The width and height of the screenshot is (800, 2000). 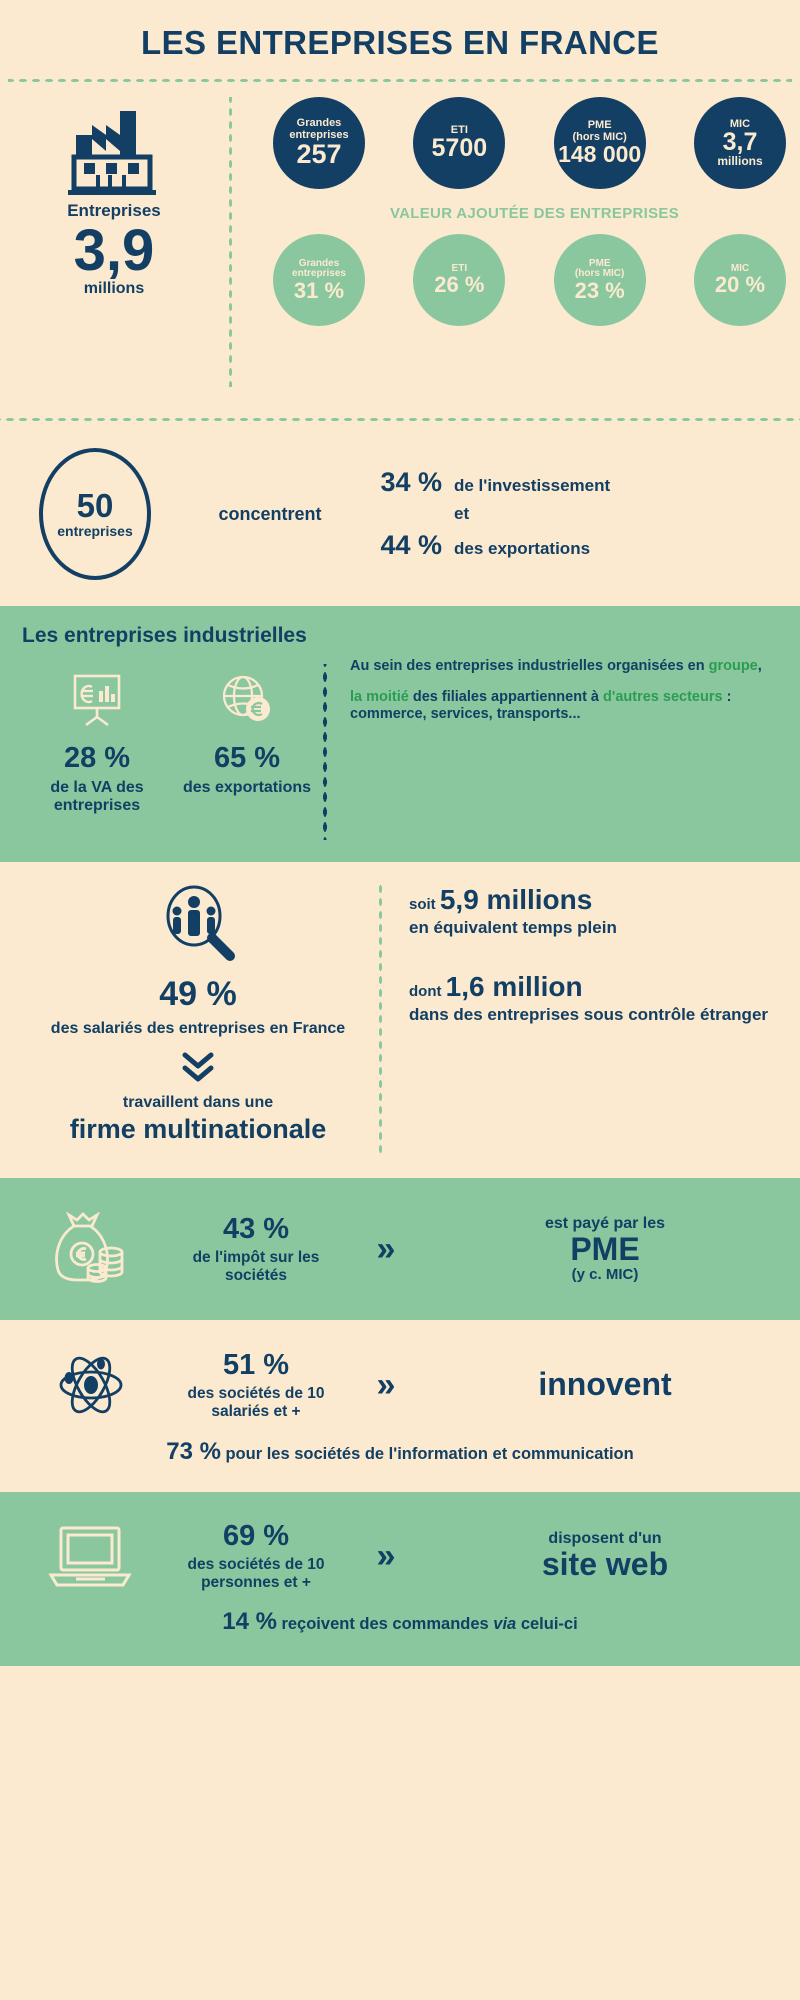 I want to click on web-footnote-value: 14 %, so click(x=249, y=1621).